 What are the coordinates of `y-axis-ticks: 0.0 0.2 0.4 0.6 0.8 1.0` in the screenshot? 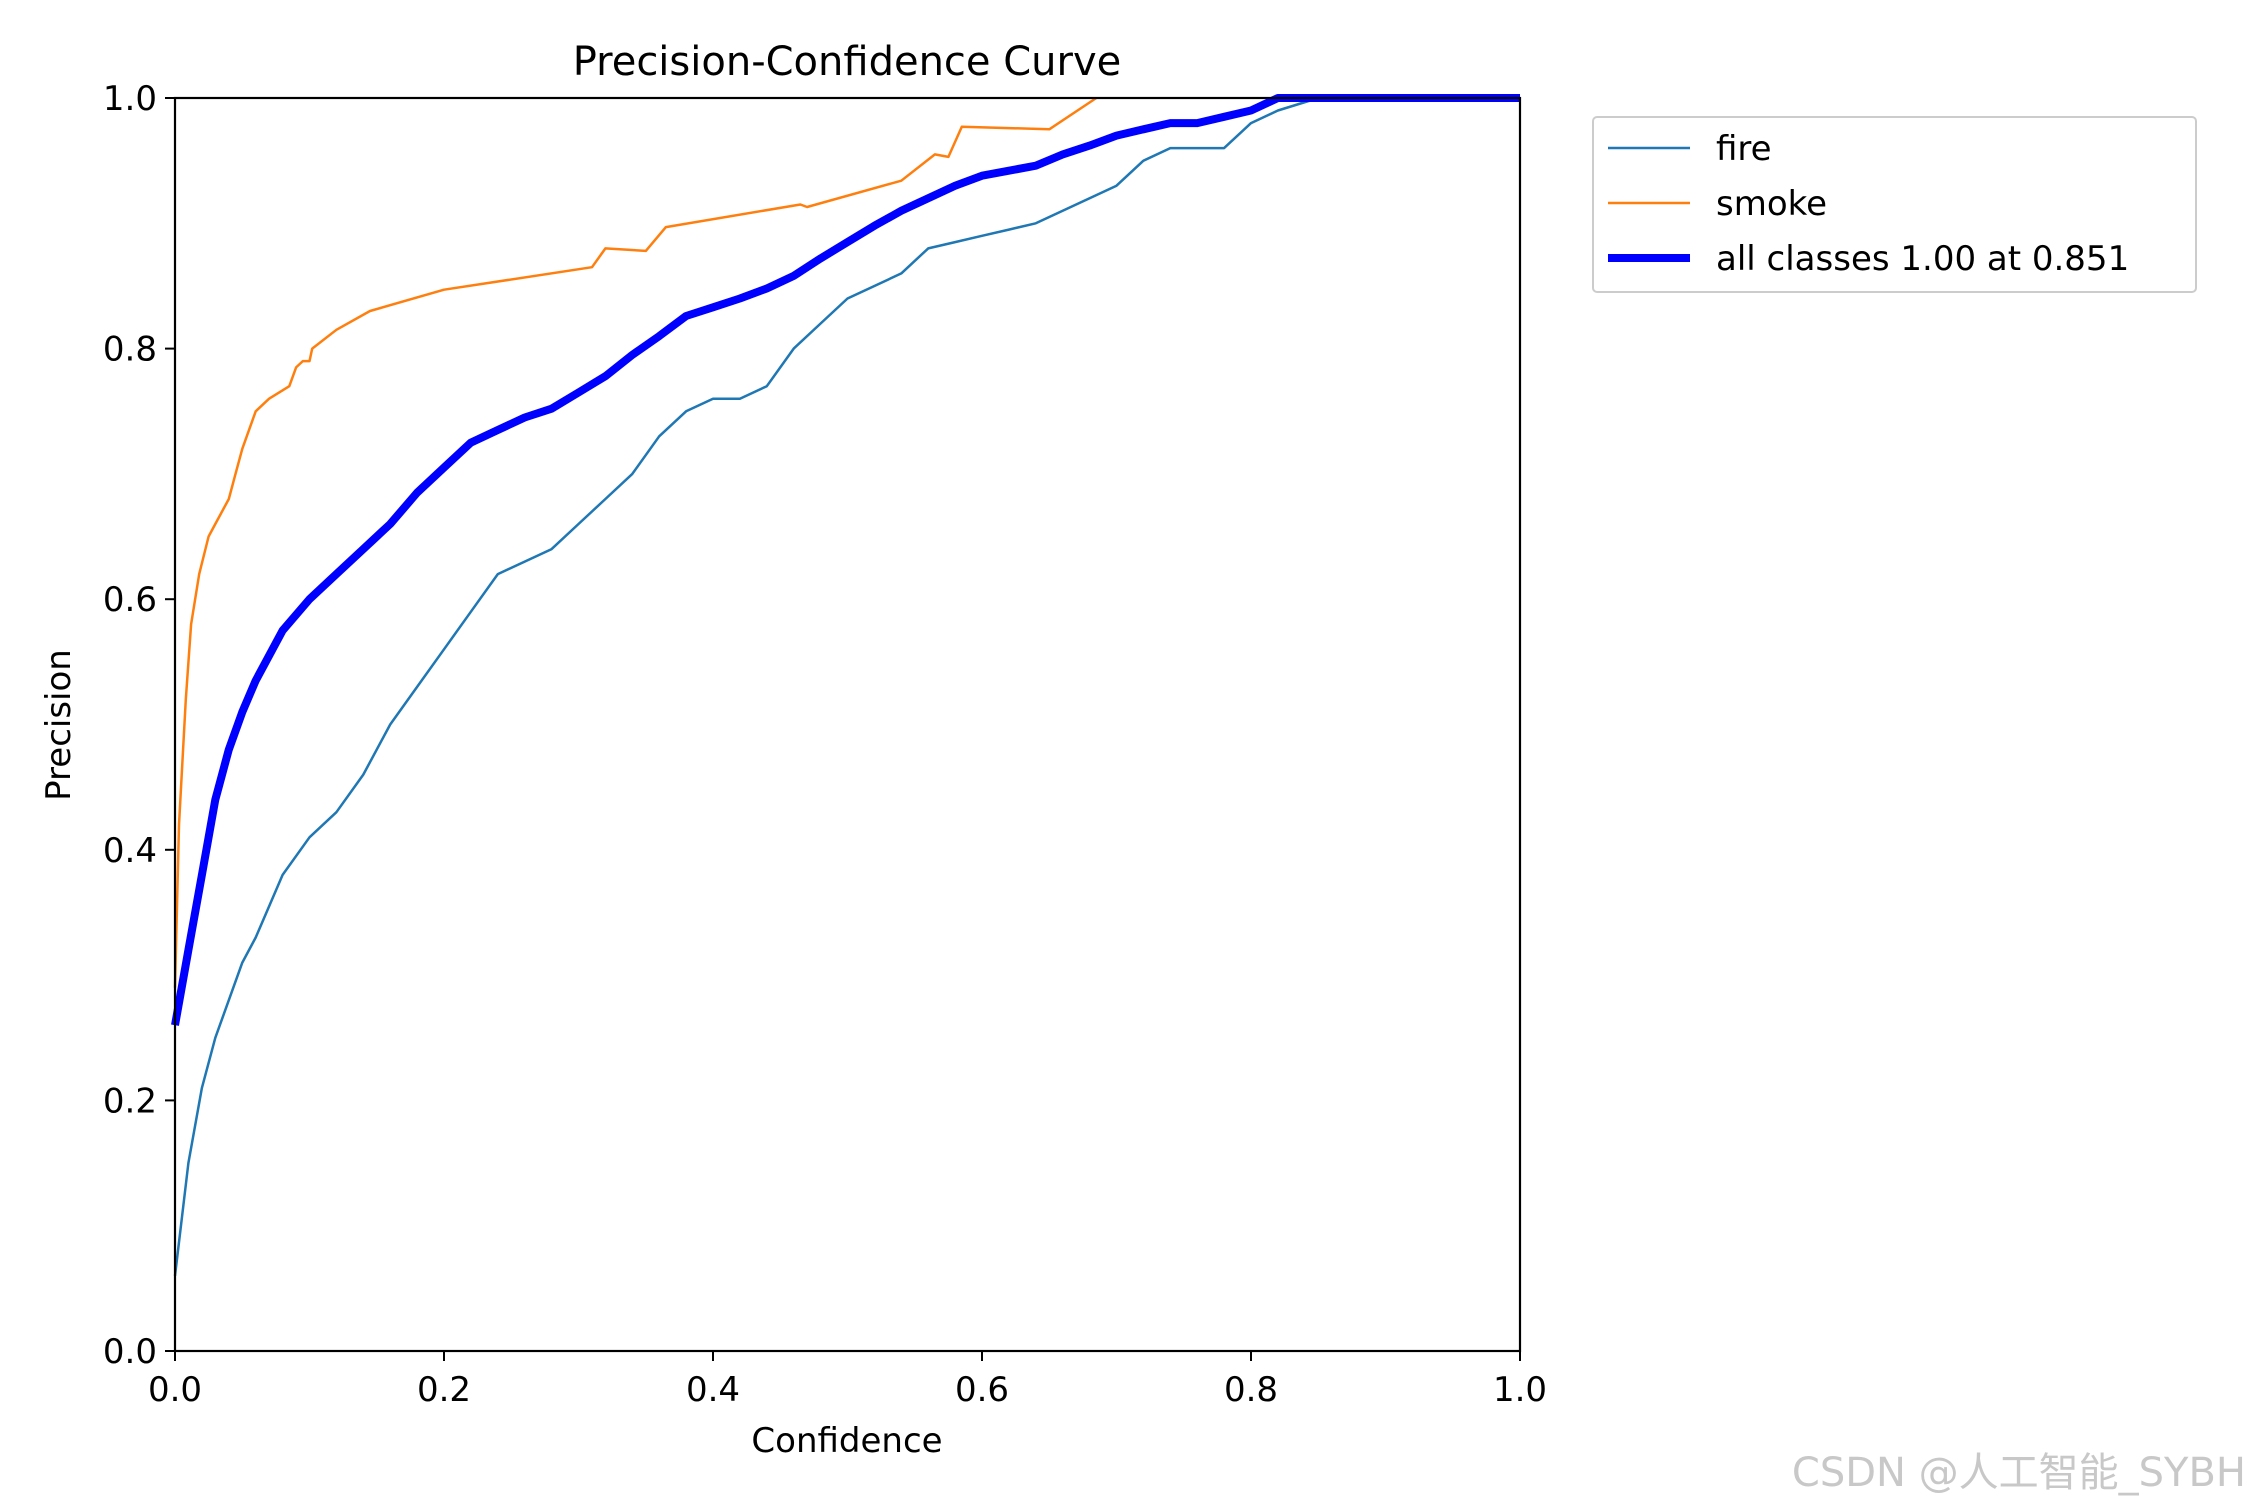 It's located at (139, 725).